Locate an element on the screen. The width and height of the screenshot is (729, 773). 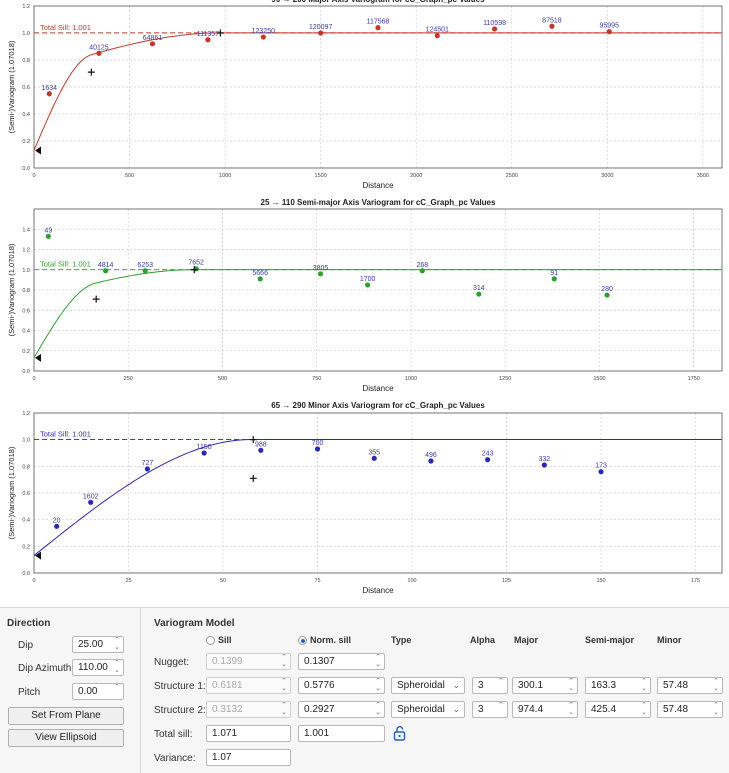
structure-1-norm-spinner-icon: ⌃ ⌄ is located at coordinates (378, 685).